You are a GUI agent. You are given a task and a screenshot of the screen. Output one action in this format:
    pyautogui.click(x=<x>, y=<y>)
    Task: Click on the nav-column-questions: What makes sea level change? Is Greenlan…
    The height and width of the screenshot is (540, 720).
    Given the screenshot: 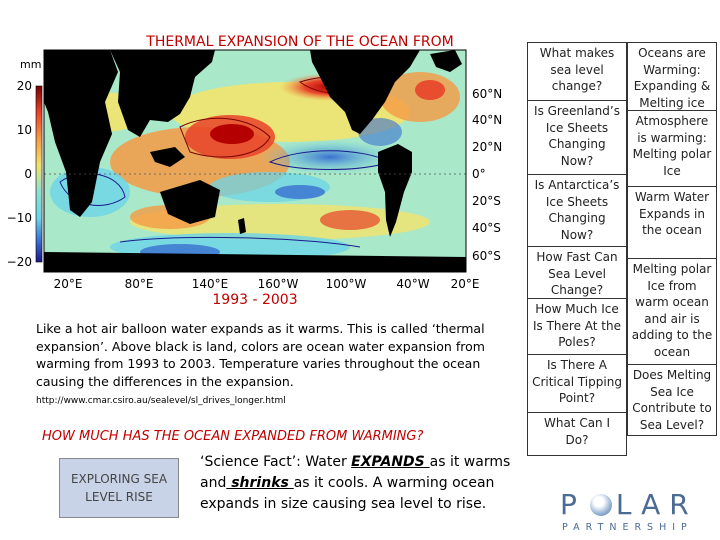 What is the action you would take?
    pyautogui.click(x=577, y=249)
    